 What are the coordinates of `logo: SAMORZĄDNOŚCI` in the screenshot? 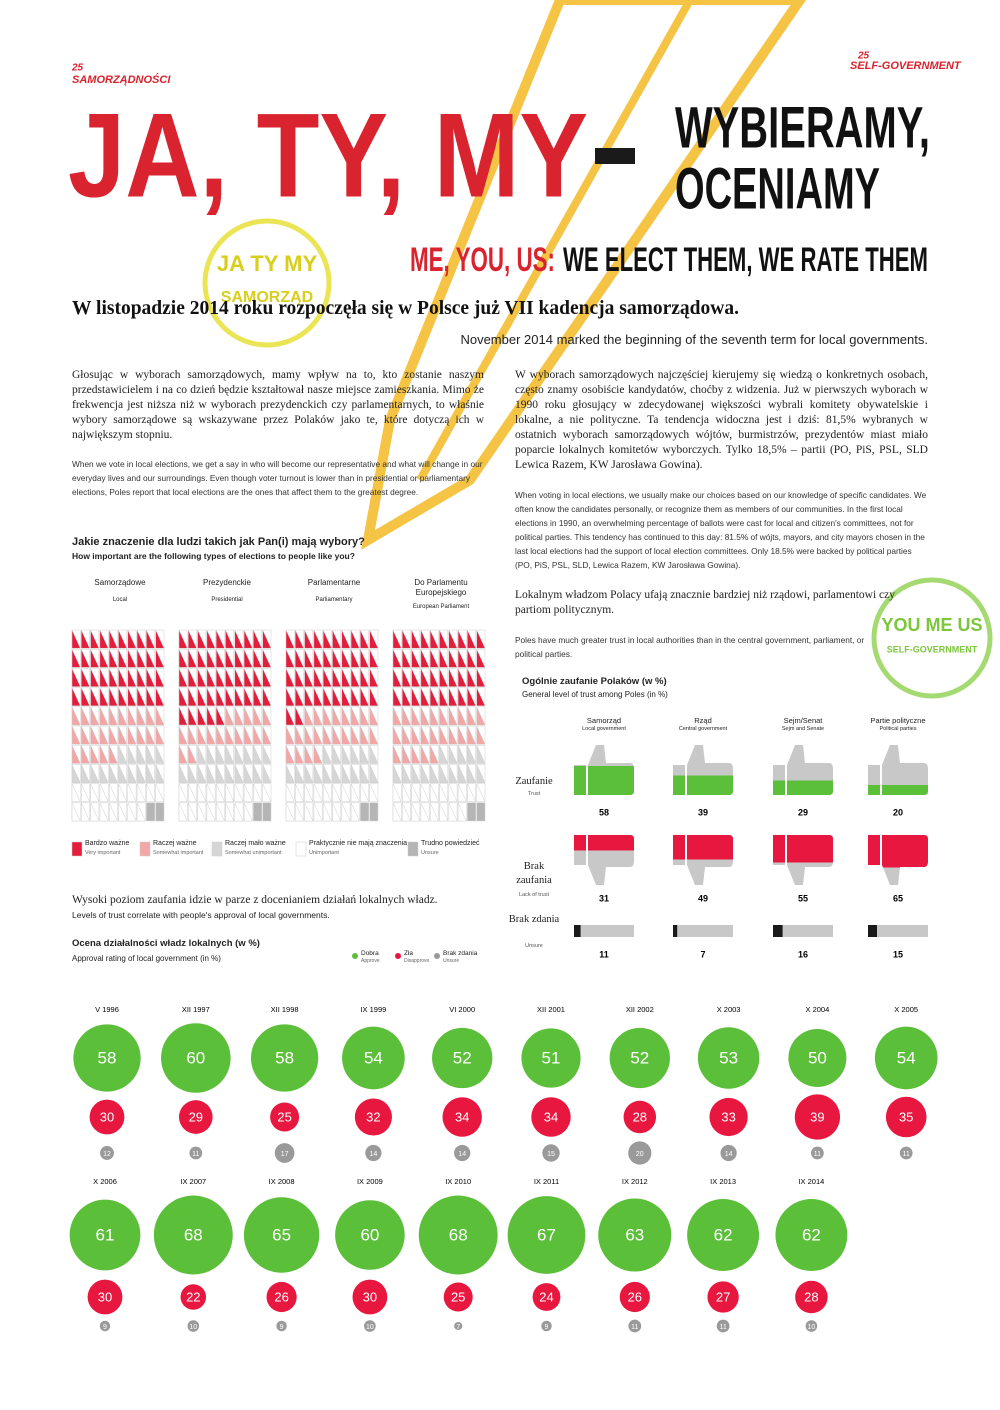 It's located at (121, 79).